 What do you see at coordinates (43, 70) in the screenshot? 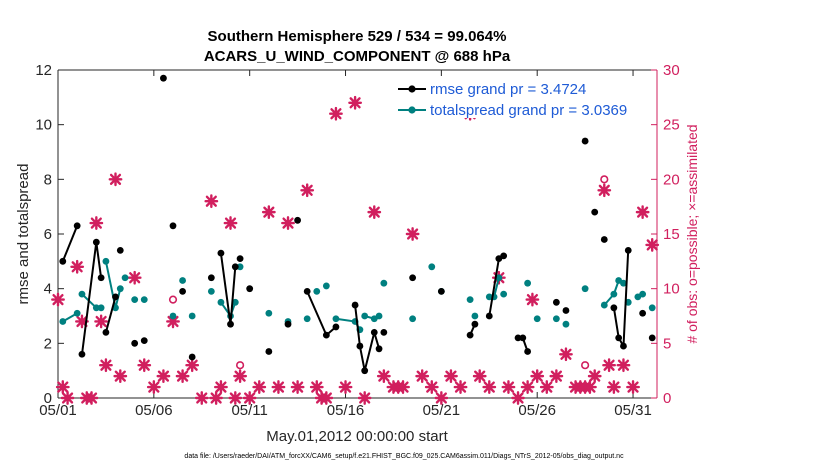
I see `y-tick-label: 12` at bounding box center [43, 70].